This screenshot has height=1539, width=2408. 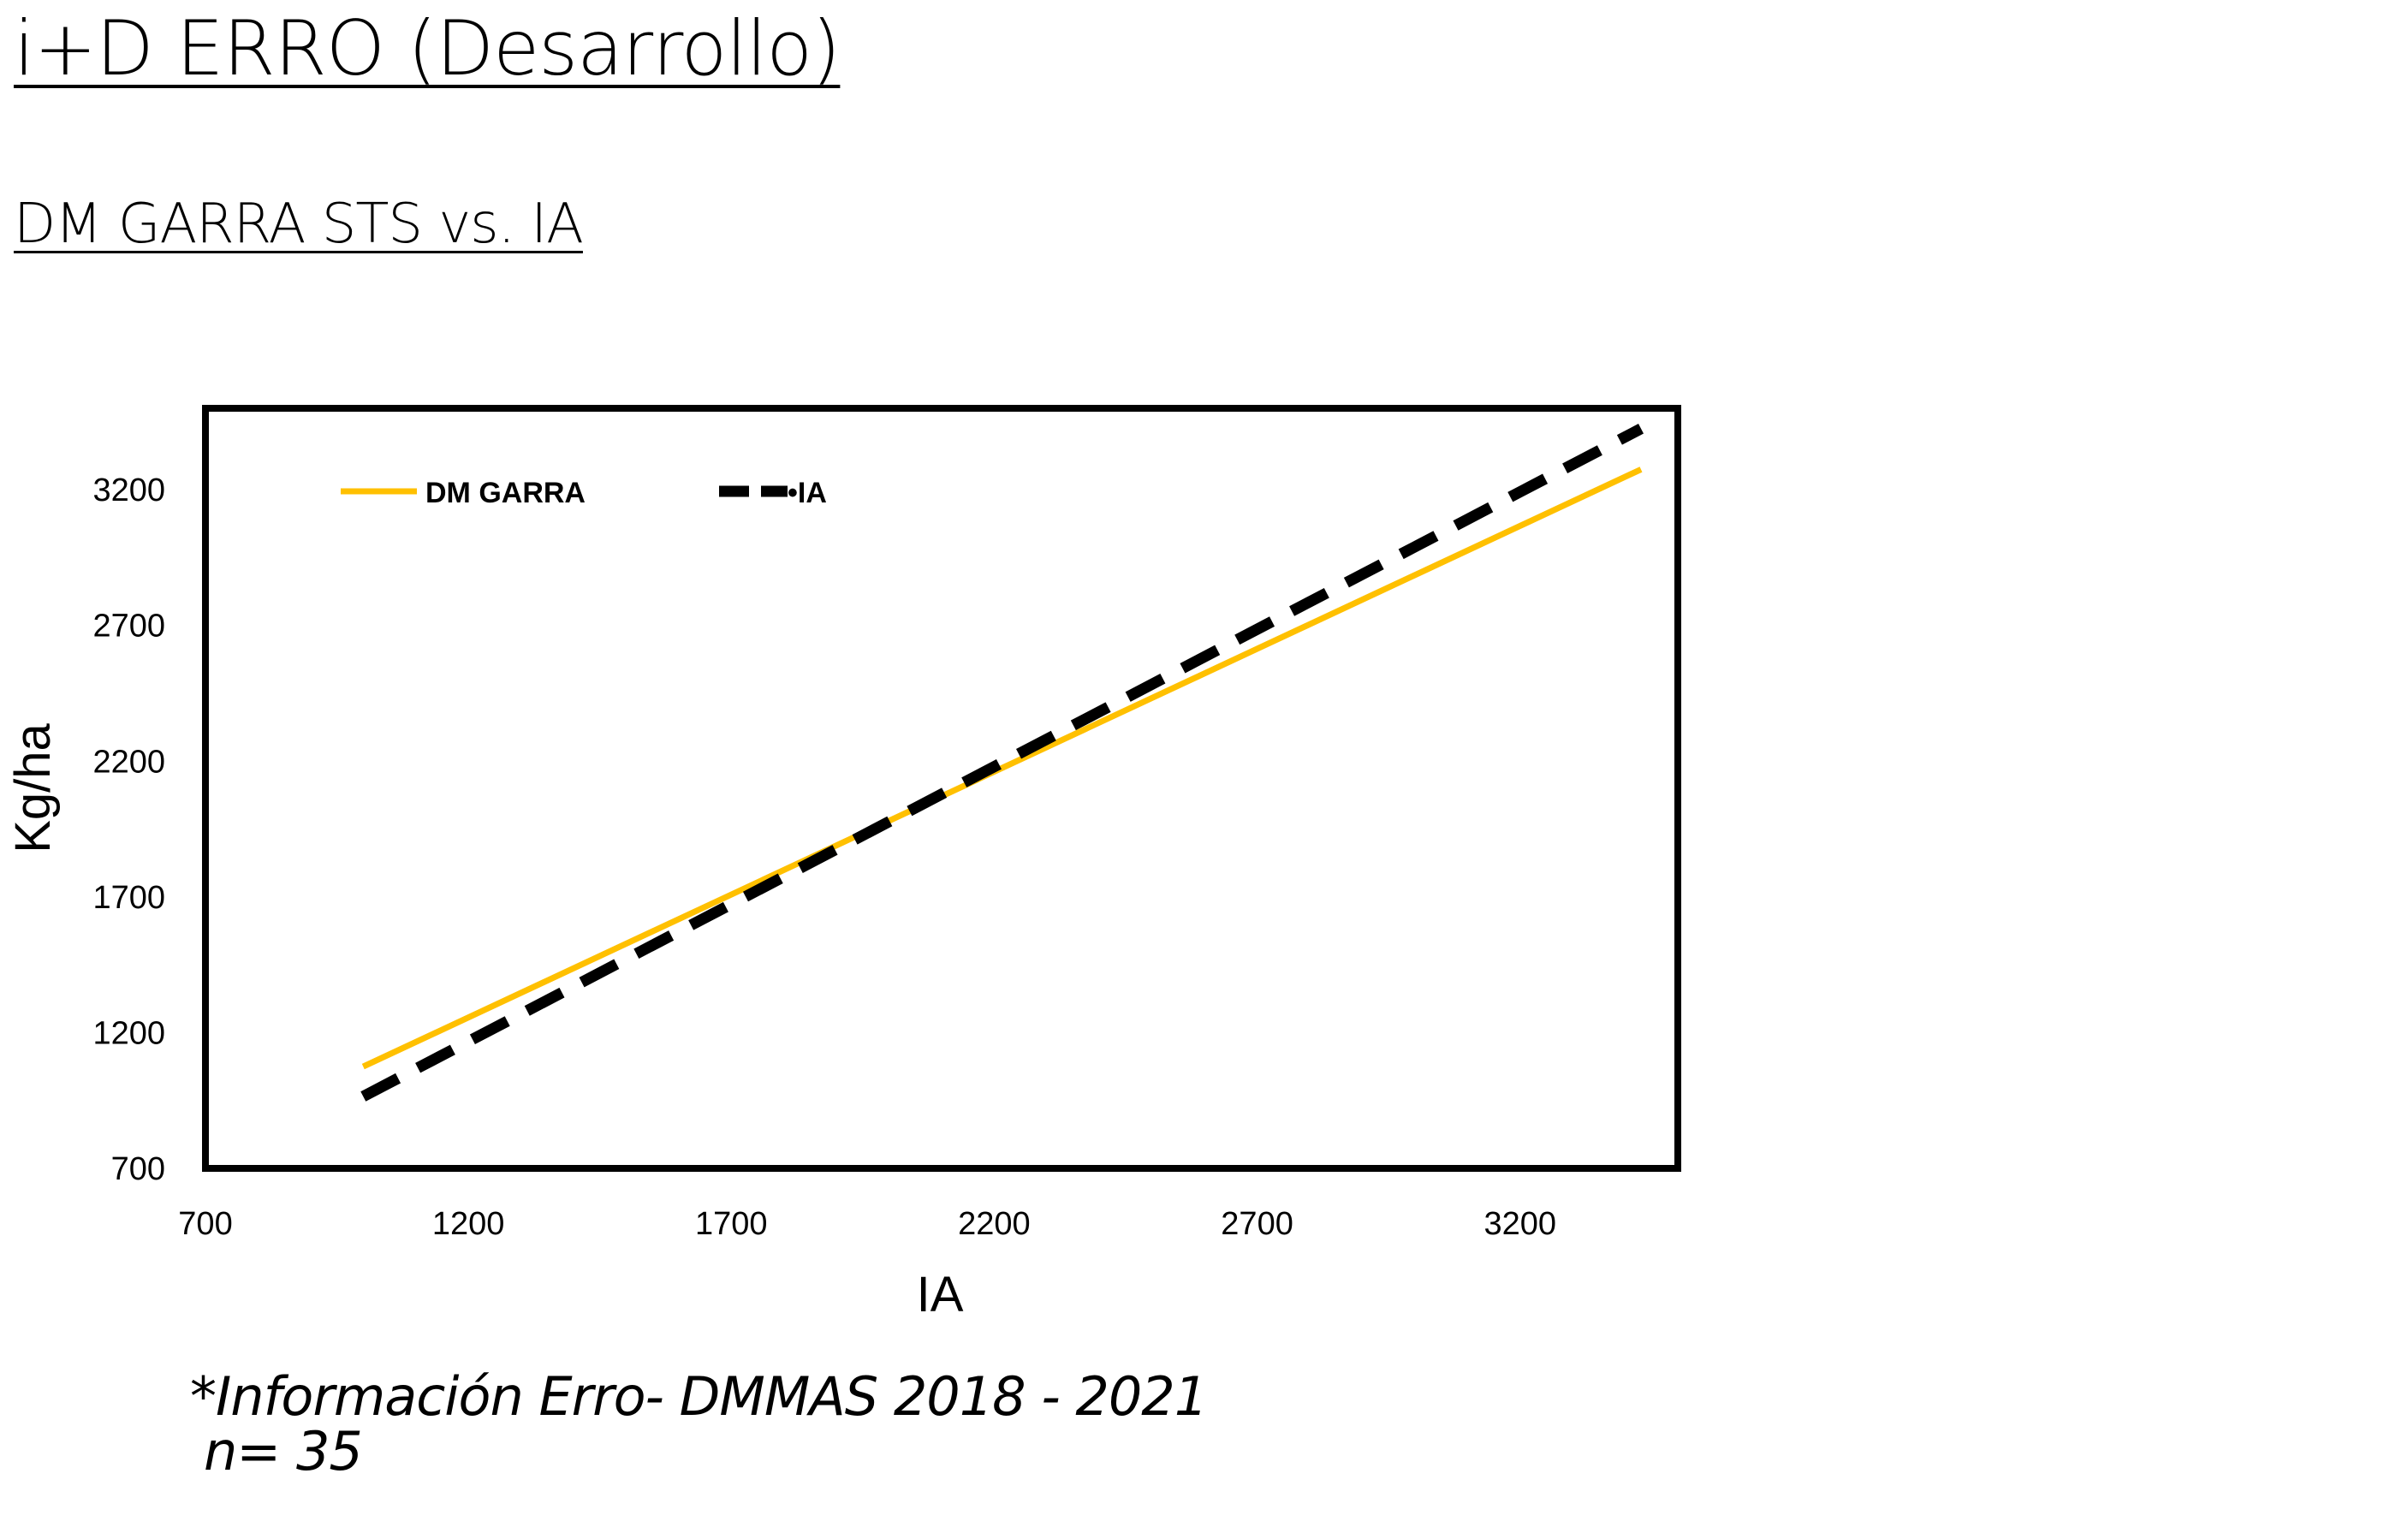 I want to click on footnote-source: *Información Erro- DMMAS 2018 - 2021, so click(x=699, y=1396).